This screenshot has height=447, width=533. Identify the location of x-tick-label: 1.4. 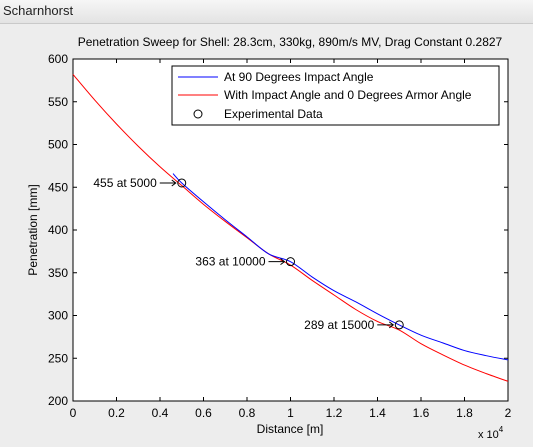
(377, 413).